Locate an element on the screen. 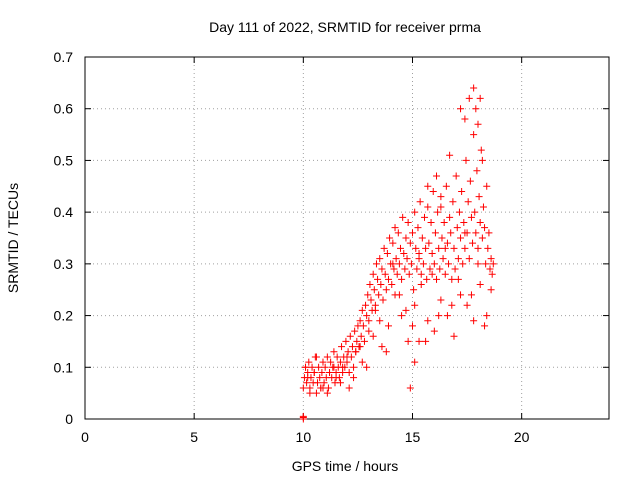 The width and height of the screenshot is (640, 480). y-tick-label: 0.3 is located at coordinates (64, 264).